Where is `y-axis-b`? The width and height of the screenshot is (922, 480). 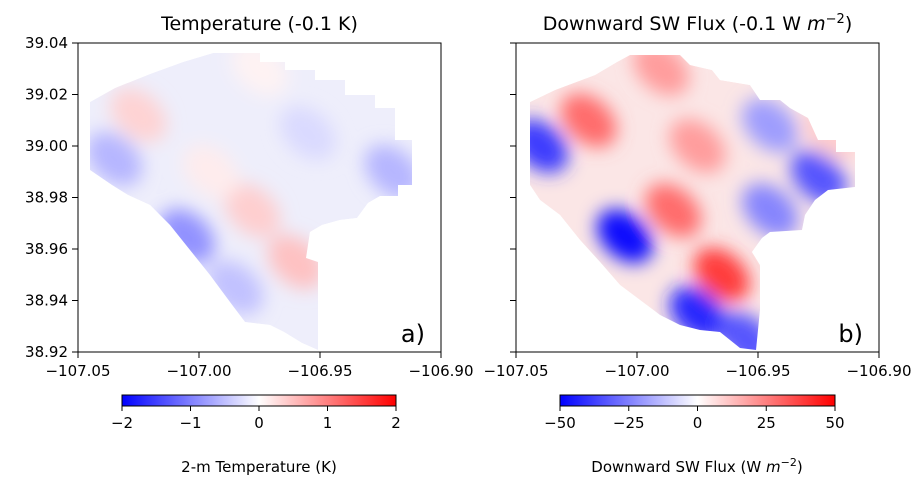
y-axis-b is located at coordinates (513, 197).